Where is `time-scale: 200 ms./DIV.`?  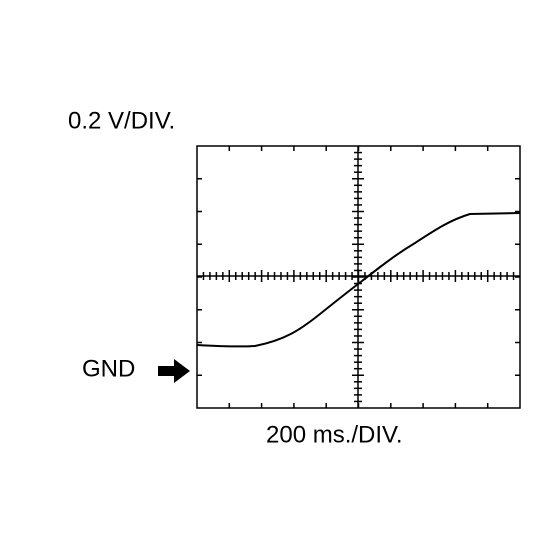 time-scale: 200 ms./DIV. is located at coordinates (334, 434).